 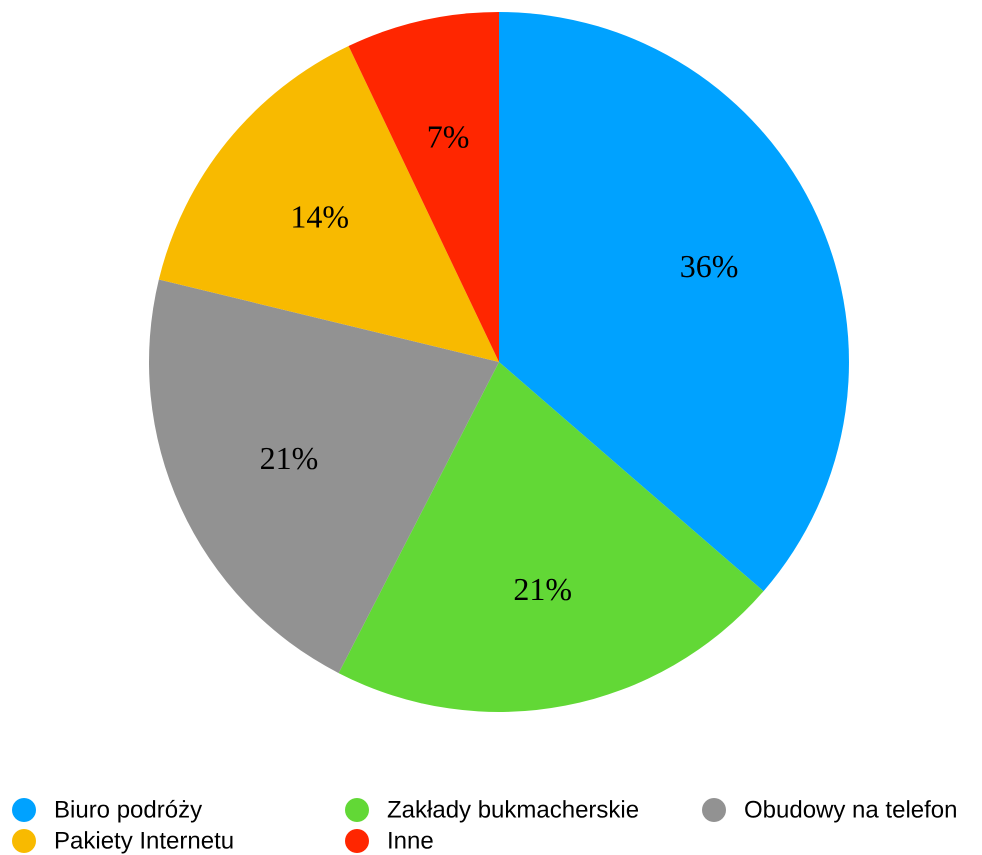 What do you see at coordinates (851, 810) in the screenshot?
I see `legend-label: Obudowy na telefon` at bounding box center [851, 810].